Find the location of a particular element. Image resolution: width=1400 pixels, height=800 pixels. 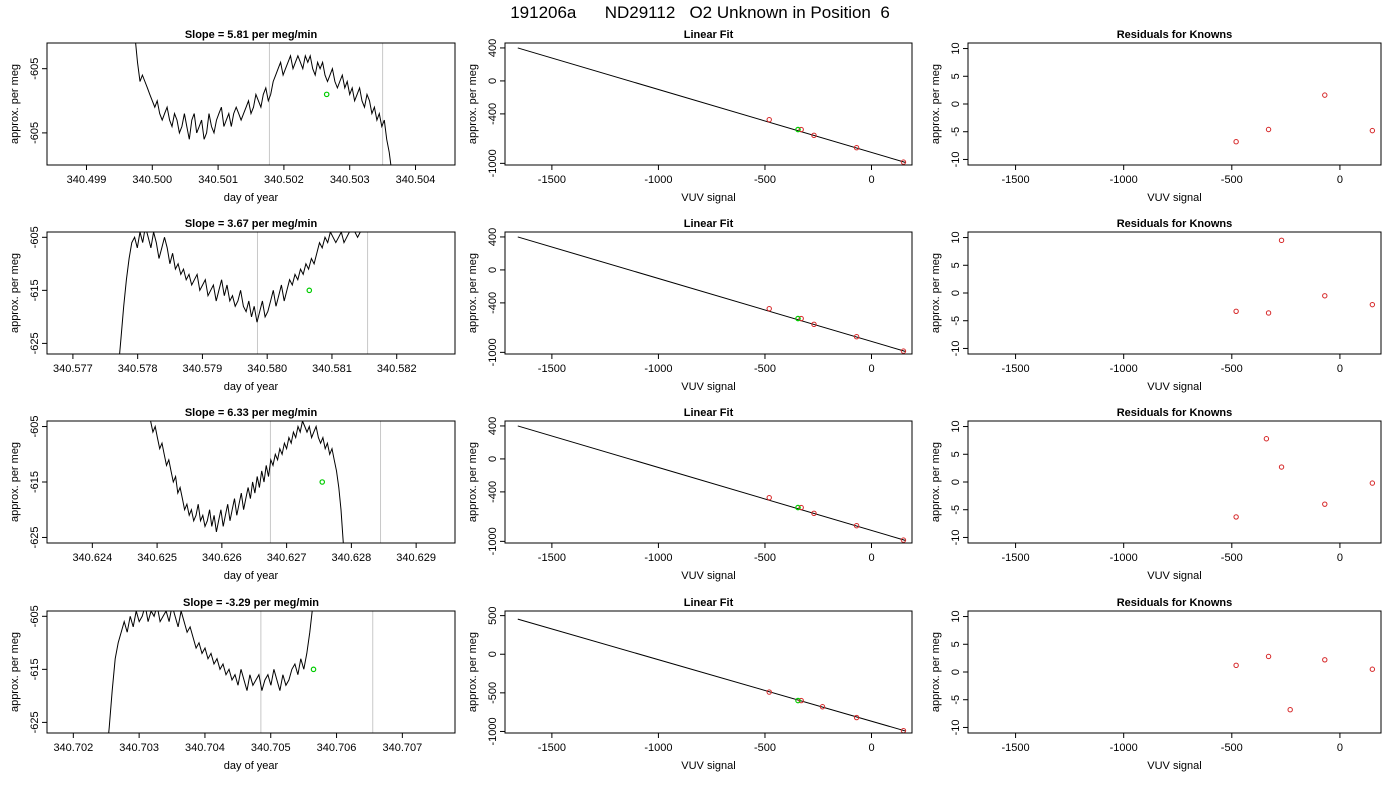

x-tick-label: 340.624 is located at coordinates (92, 558).